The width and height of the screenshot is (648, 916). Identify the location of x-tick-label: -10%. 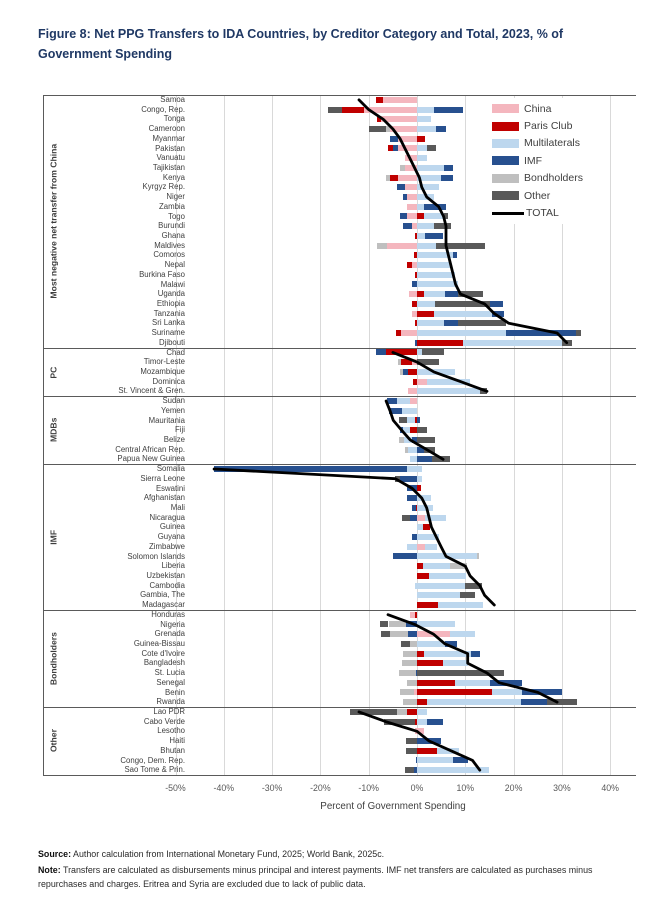
(368, 788).